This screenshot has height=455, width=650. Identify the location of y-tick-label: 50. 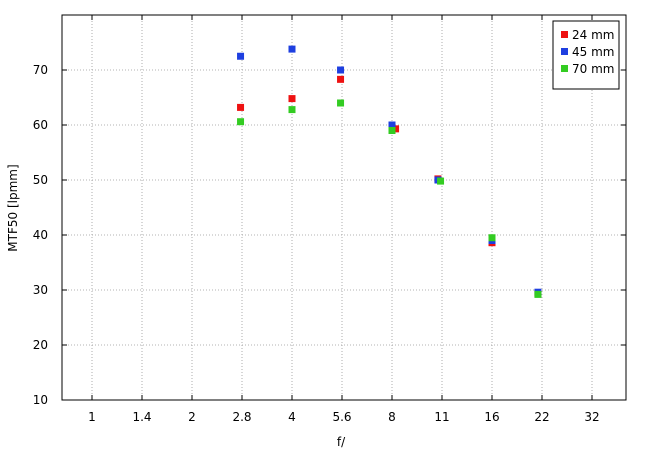
(40, 180).